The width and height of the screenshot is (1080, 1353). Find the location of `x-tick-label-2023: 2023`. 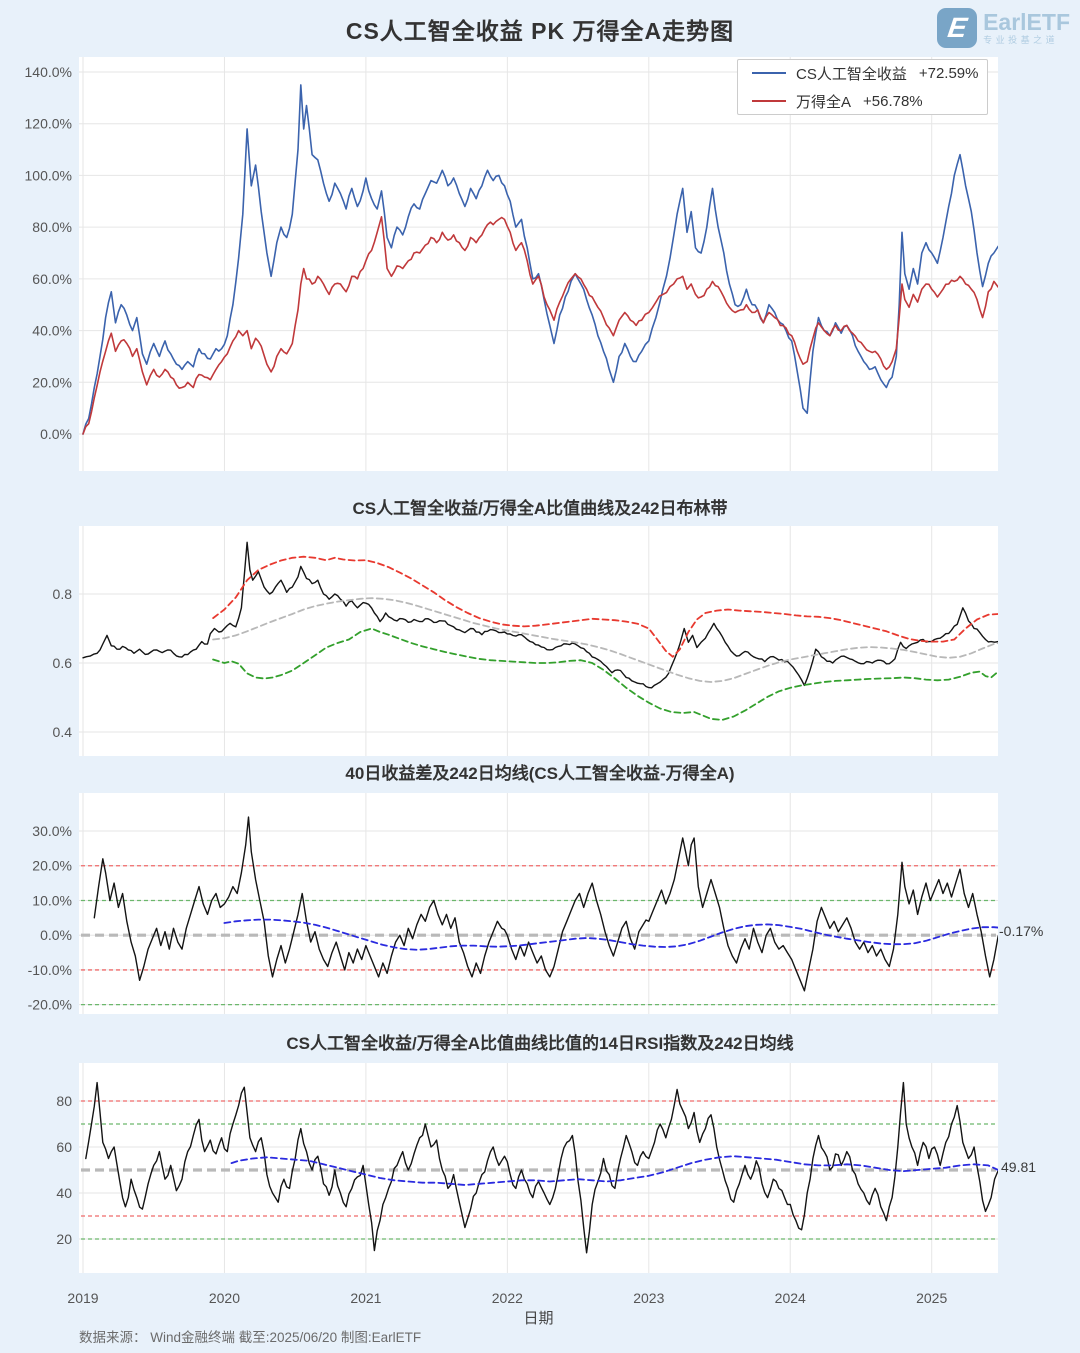

x-tick-label-2023: 2023 is located at coordinates (649, 1298).